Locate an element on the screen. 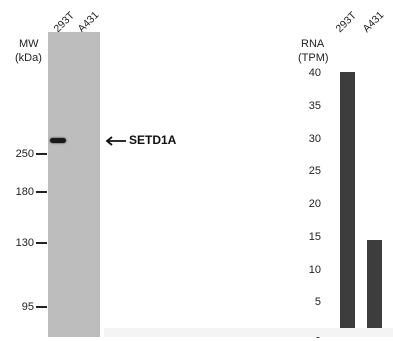 The width and height of the screenshot is (393, 341). rna-bar-293T is located at coordinates (347, 203).